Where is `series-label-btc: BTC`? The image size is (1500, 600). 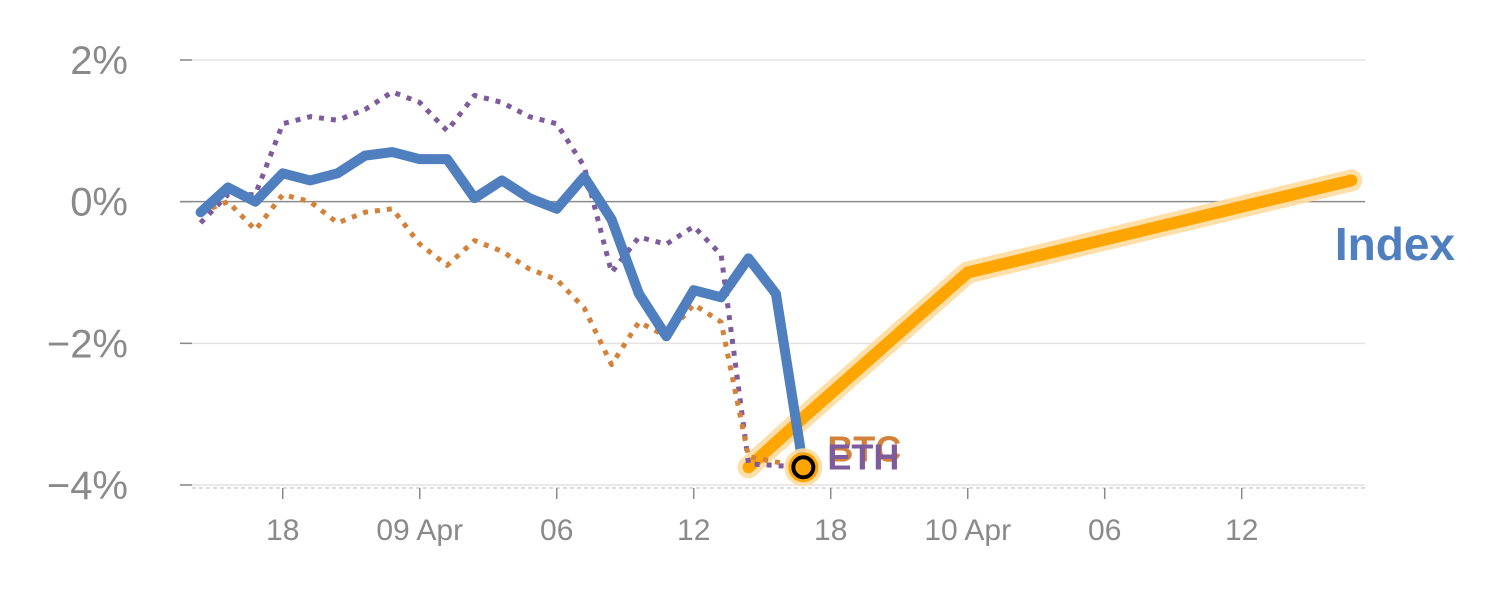 series-label-btc: BTC is located at coordinates (864, 448).